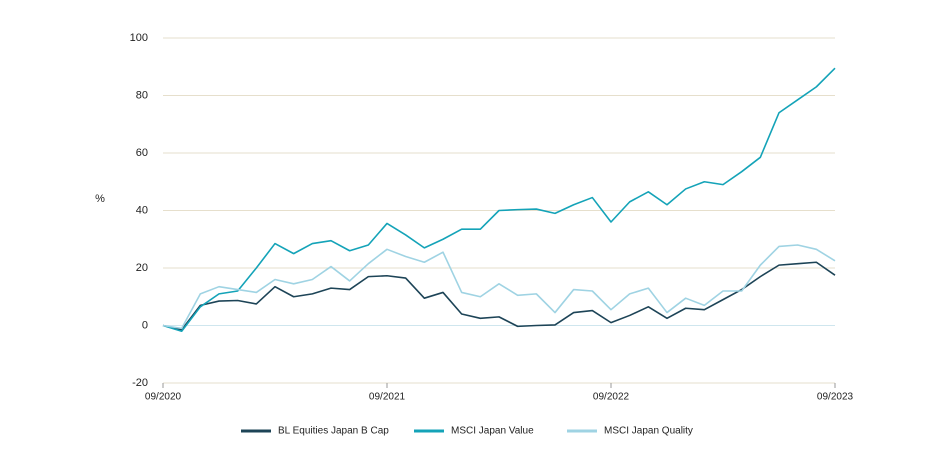 This screenshot has width=928, height=454. What do you see at coordinates (145, 325) in the screenshot?
I see `y-tick-label: 0` at bounding box center [145, 325].